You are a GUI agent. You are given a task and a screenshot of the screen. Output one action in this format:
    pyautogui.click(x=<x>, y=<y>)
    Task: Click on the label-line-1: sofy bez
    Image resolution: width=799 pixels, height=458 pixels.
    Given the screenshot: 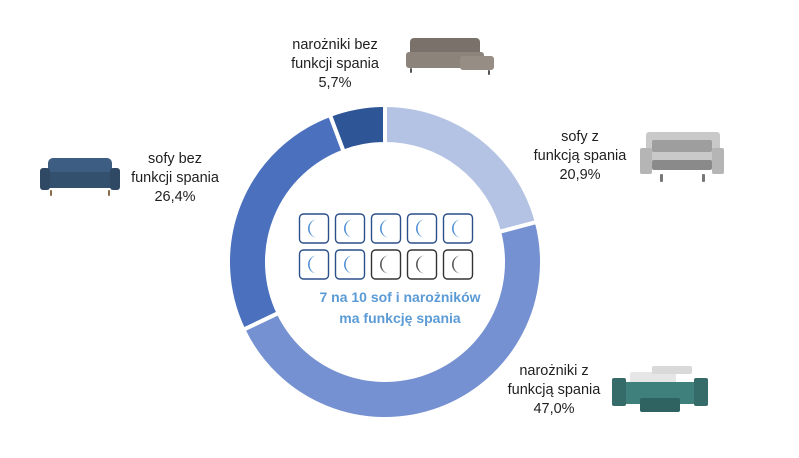 What is the action you would take?
    pyautogui.click(x=175, y=159)
    